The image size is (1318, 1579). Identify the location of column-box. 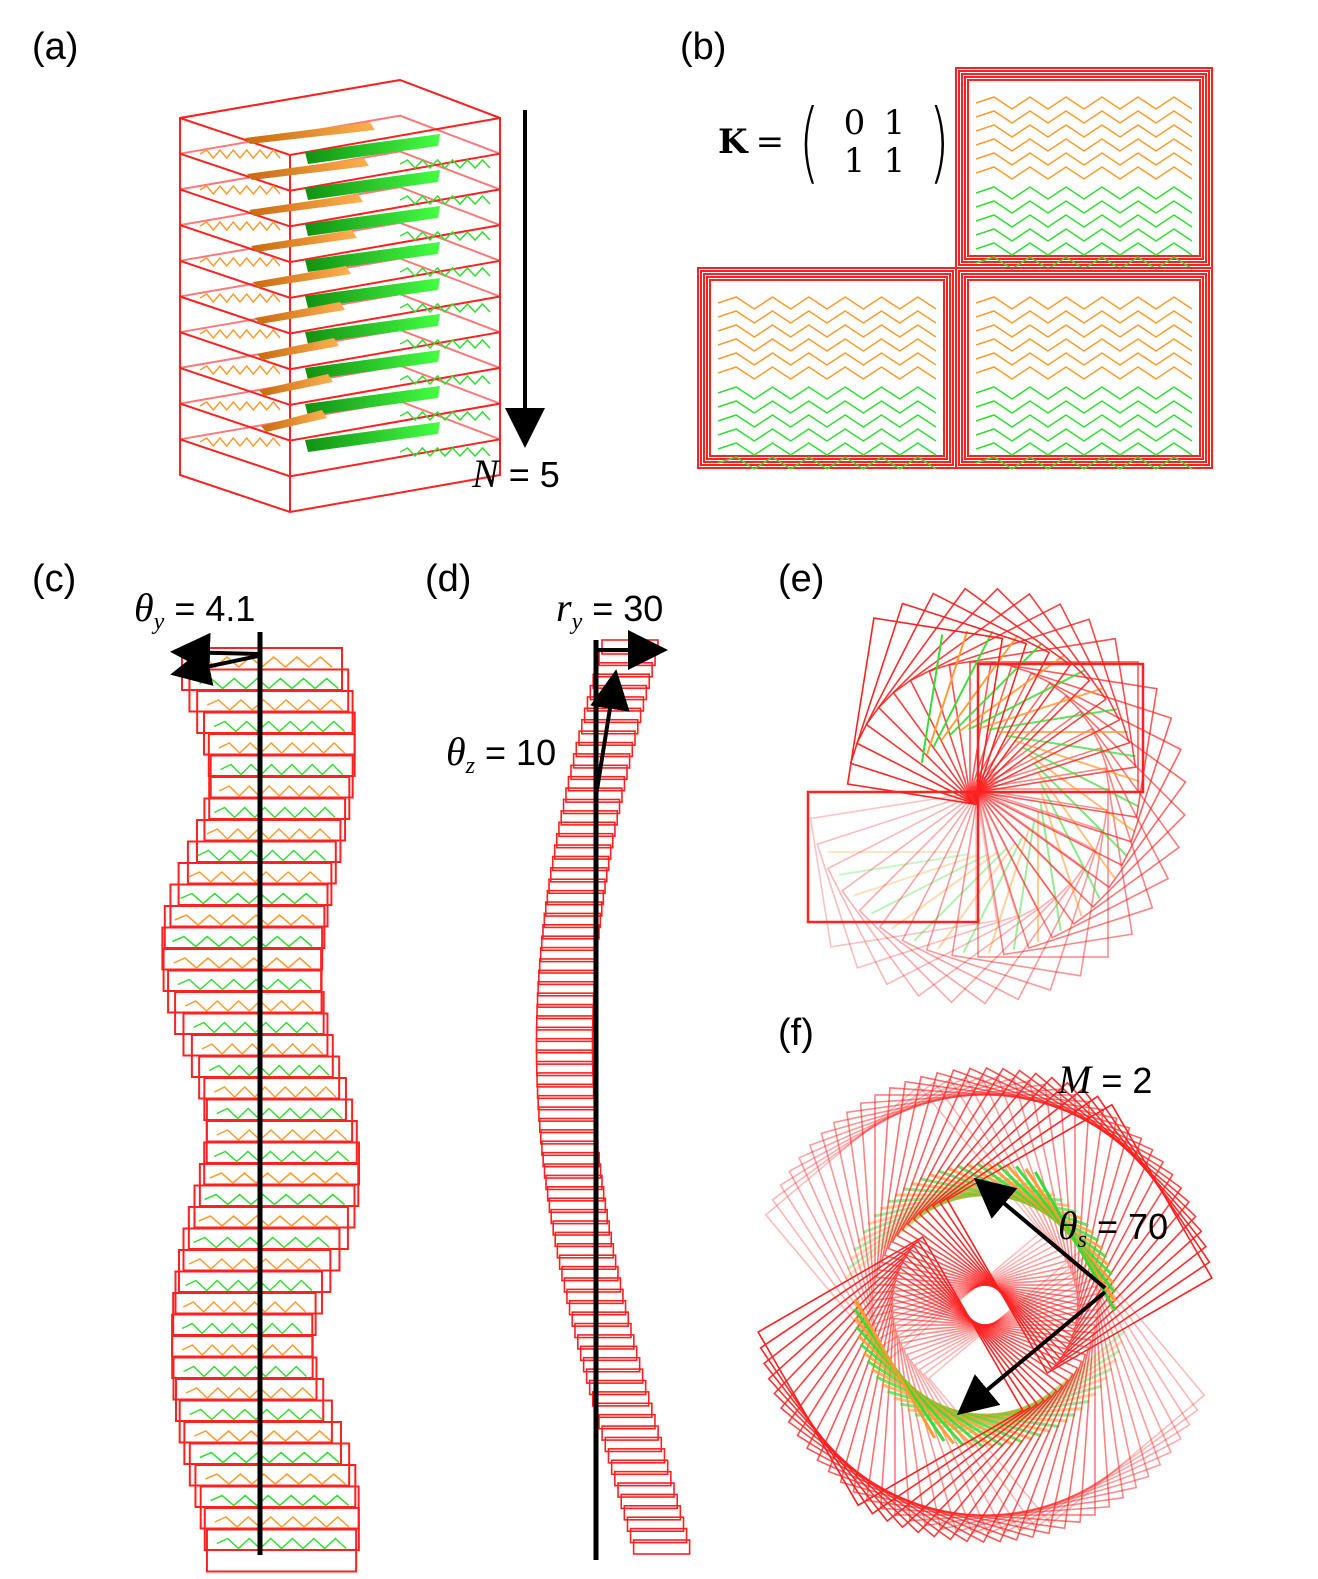
(281, 1529).